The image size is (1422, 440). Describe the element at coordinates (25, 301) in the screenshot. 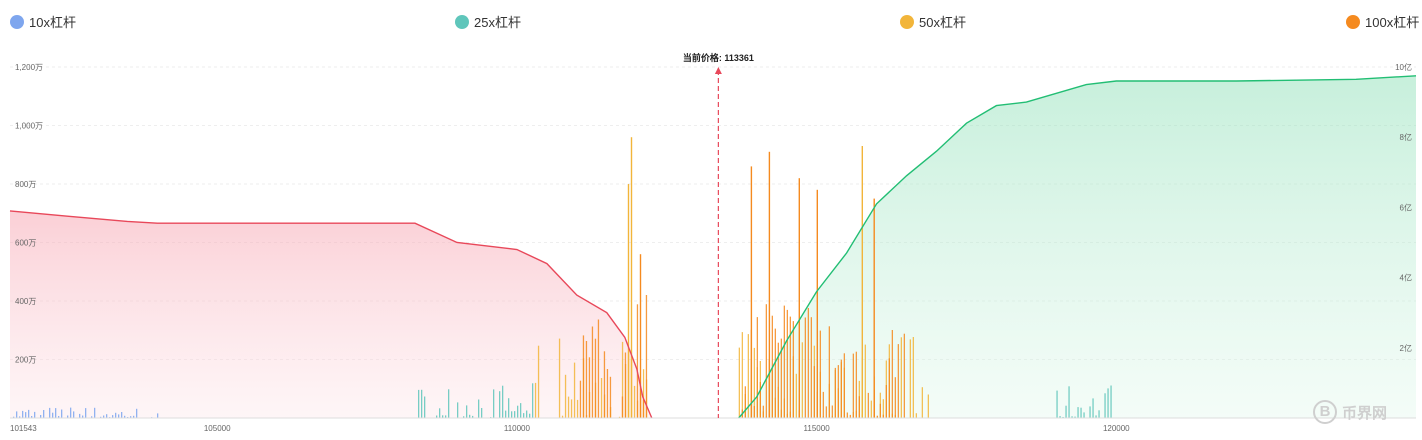

I see `y-left-tick-label: 400万` at that location.